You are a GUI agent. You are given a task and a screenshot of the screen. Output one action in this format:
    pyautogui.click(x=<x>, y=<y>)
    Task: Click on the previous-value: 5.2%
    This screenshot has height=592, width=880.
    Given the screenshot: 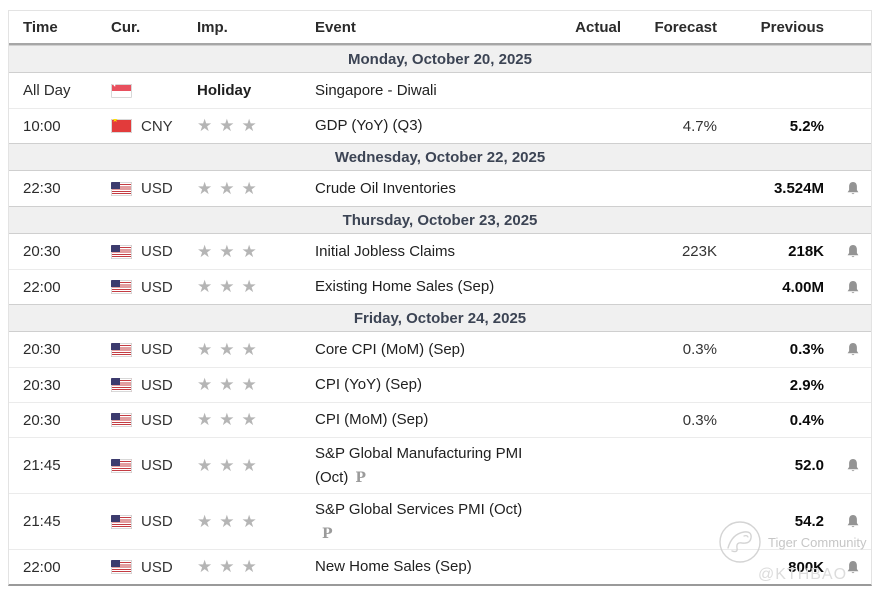 What is the action you would take?
    pyautogui.click(x=806, y=126)
    